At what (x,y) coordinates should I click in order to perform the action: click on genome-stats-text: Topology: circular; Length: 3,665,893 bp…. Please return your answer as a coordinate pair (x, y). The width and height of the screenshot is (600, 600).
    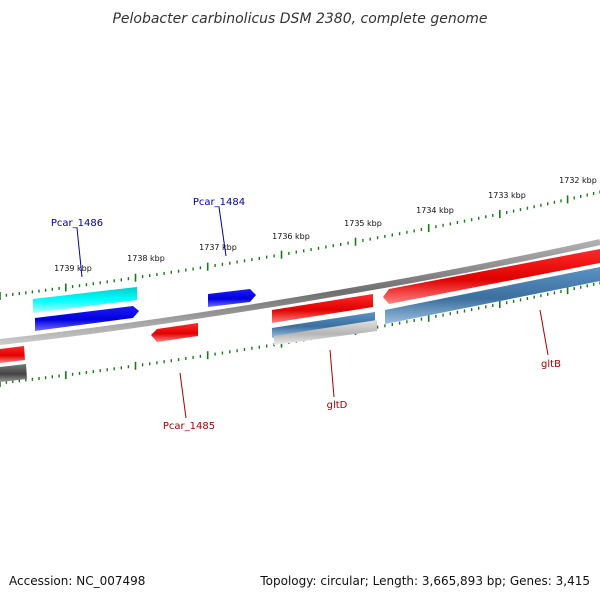
    Looking at the image, I should click on (425, 581).